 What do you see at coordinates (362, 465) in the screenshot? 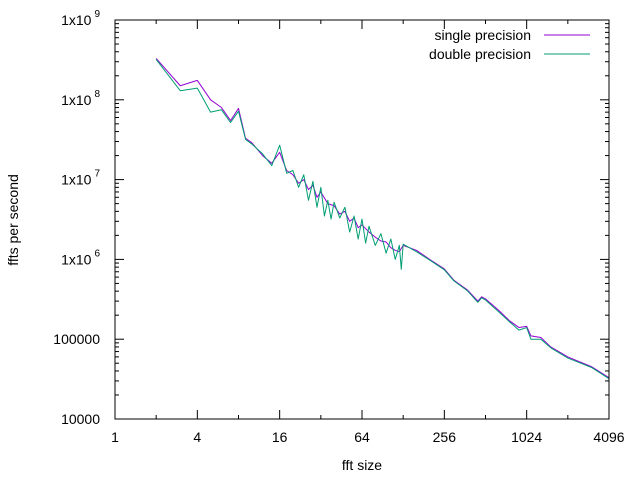
I see `x-axis-label: fft size` at bounding box center [362, 465].